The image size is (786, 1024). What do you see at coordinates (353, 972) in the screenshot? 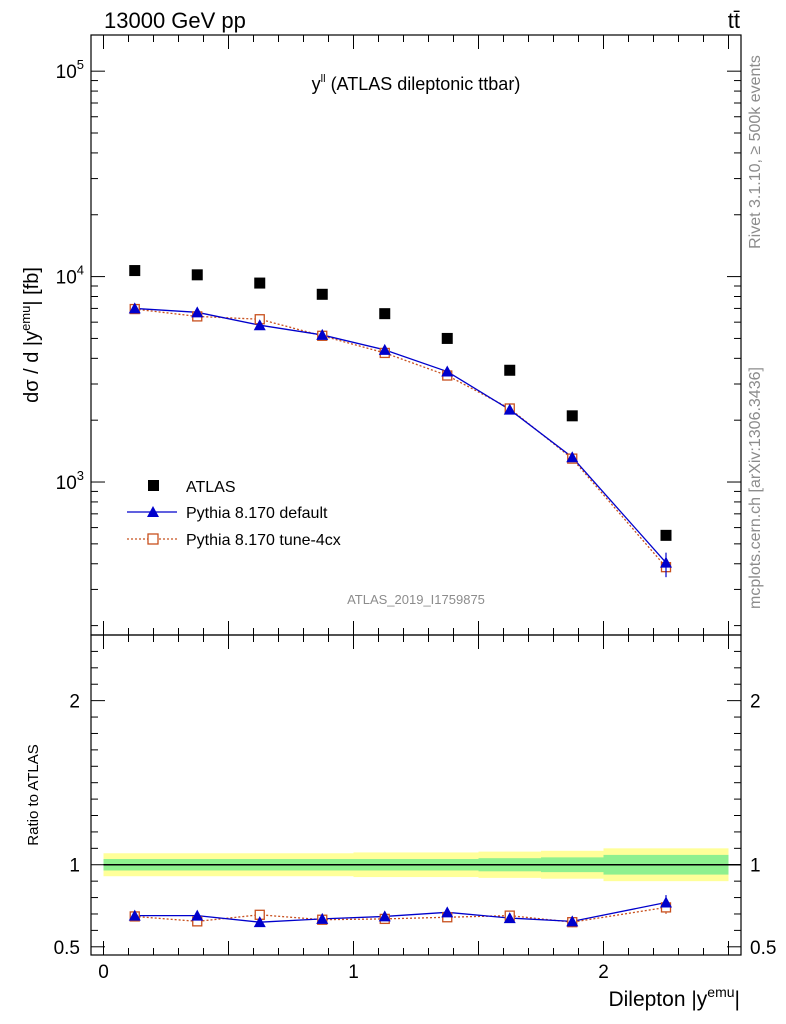
I see `x-tick-label: 1` at bounding box center [353, 972].